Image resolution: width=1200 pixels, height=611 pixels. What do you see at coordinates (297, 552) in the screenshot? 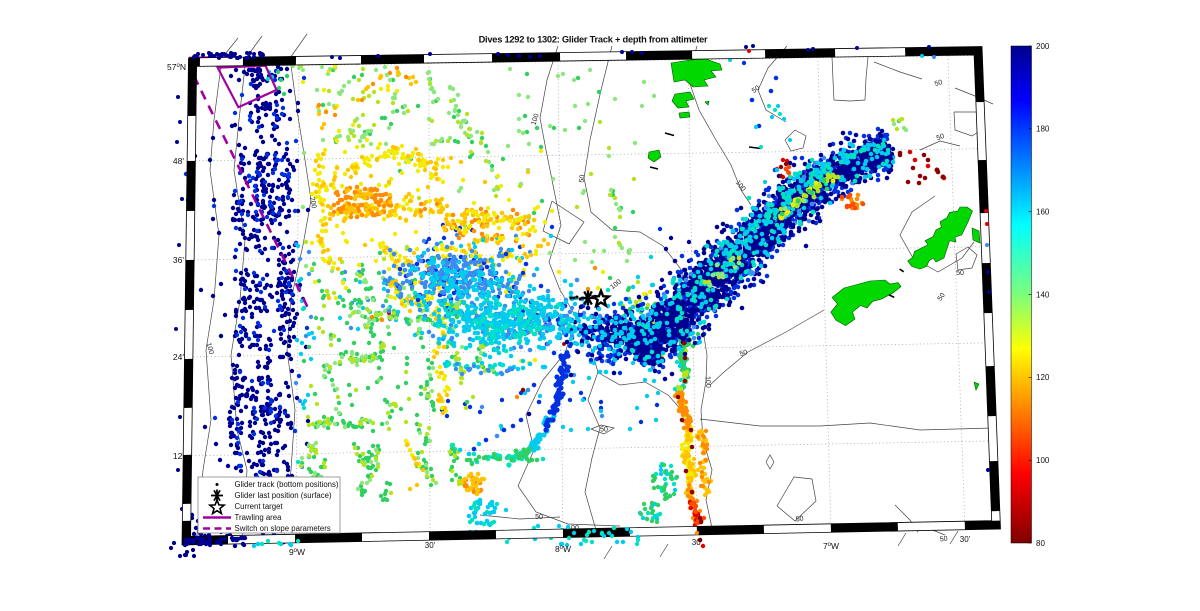
I see `svg-text: 9oW` at bounding box center [297, 552].